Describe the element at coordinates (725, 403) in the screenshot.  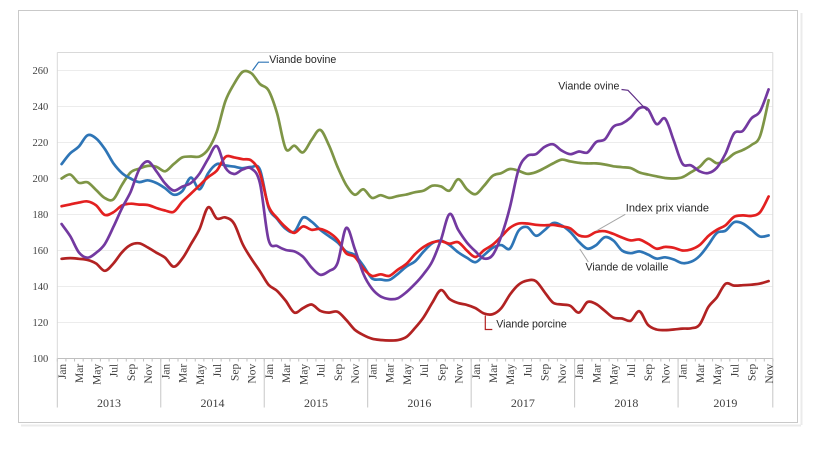
I see `svg-text: 2019` at that location.